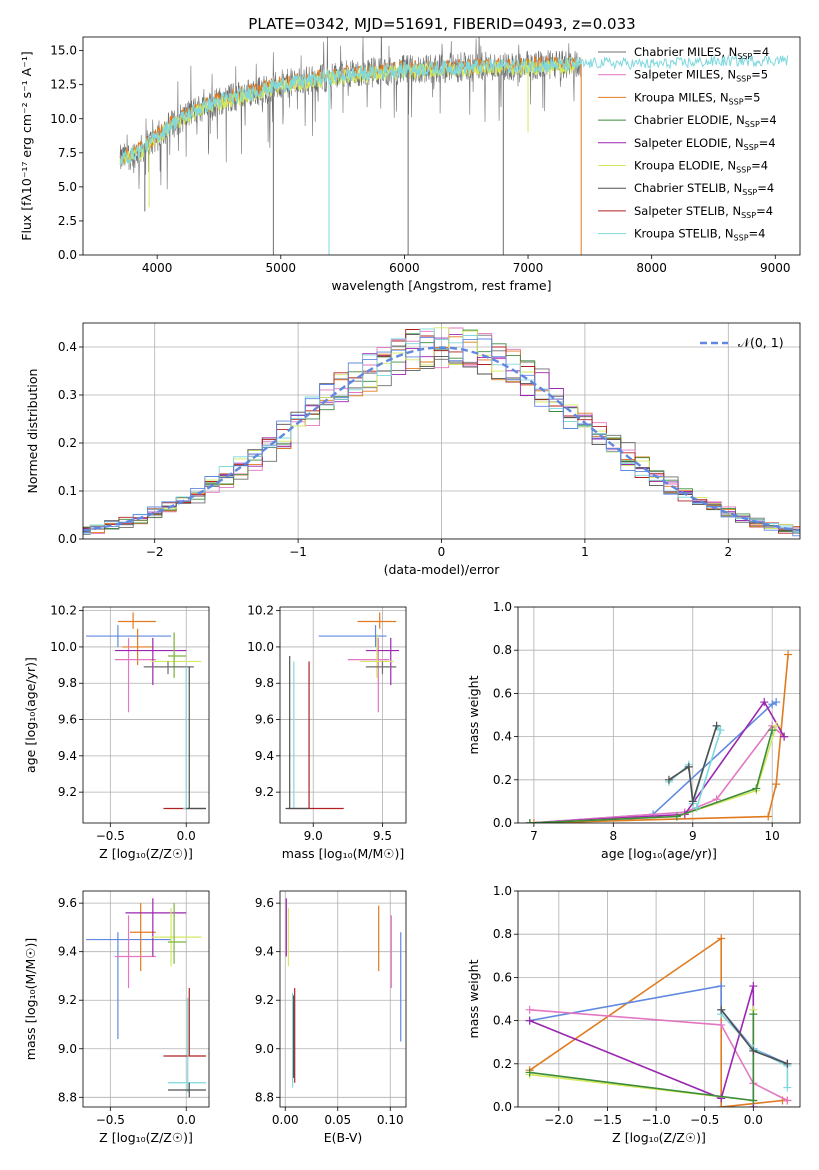  I want to click on legend-entry: Chabrier MILES, NSSP=4, so click(701, 53).